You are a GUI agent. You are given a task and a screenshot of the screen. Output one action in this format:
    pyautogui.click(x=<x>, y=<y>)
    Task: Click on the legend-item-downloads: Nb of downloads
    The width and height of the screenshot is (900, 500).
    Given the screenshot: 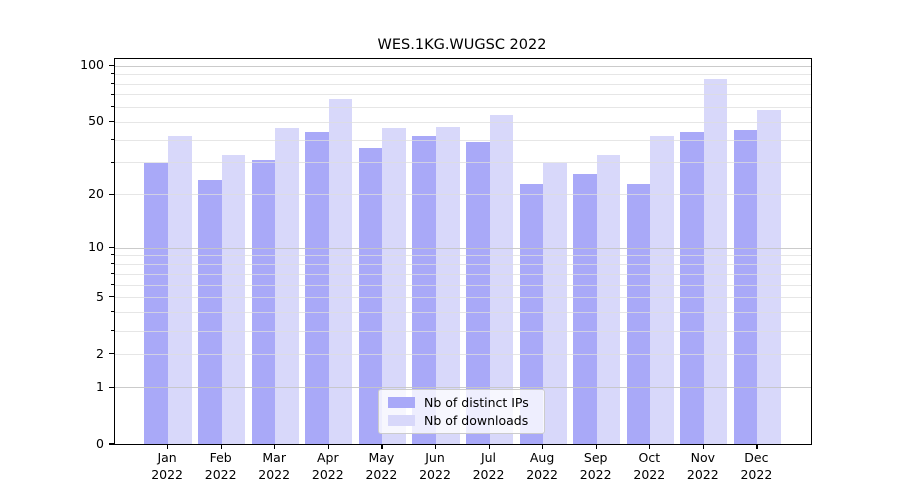 What is the action you would take?
    pyautogui.click(x=461, y=420)
    